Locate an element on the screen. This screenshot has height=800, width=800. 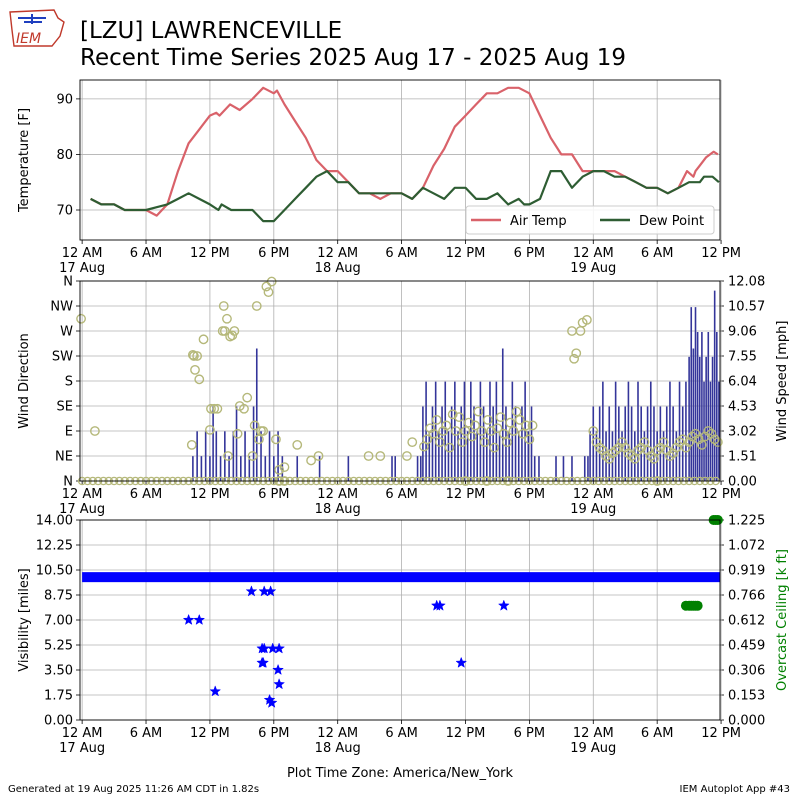
temperature-axis-label: Temperature [F] is located at coordinates (24, 160).